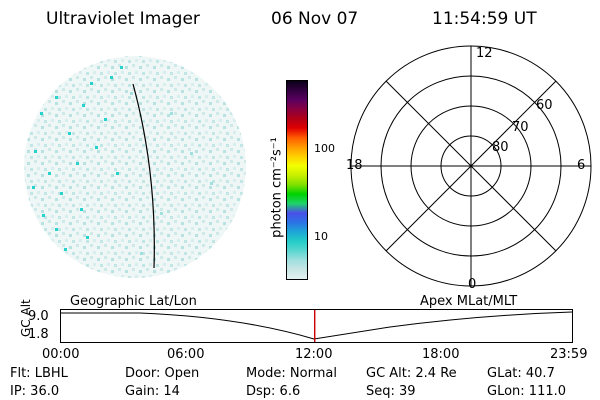 The image size is (600, 400). Describe the element at coordinates (38, 316) in the screenshot. I see `timeline-y-tick-high: 9.0` at that location.